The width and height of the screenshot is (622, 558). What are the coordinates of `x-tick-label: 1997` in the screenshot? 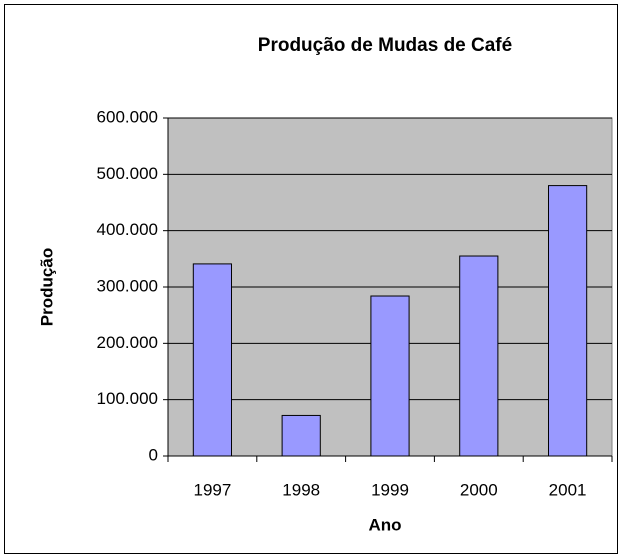 It's located at (212, 489).